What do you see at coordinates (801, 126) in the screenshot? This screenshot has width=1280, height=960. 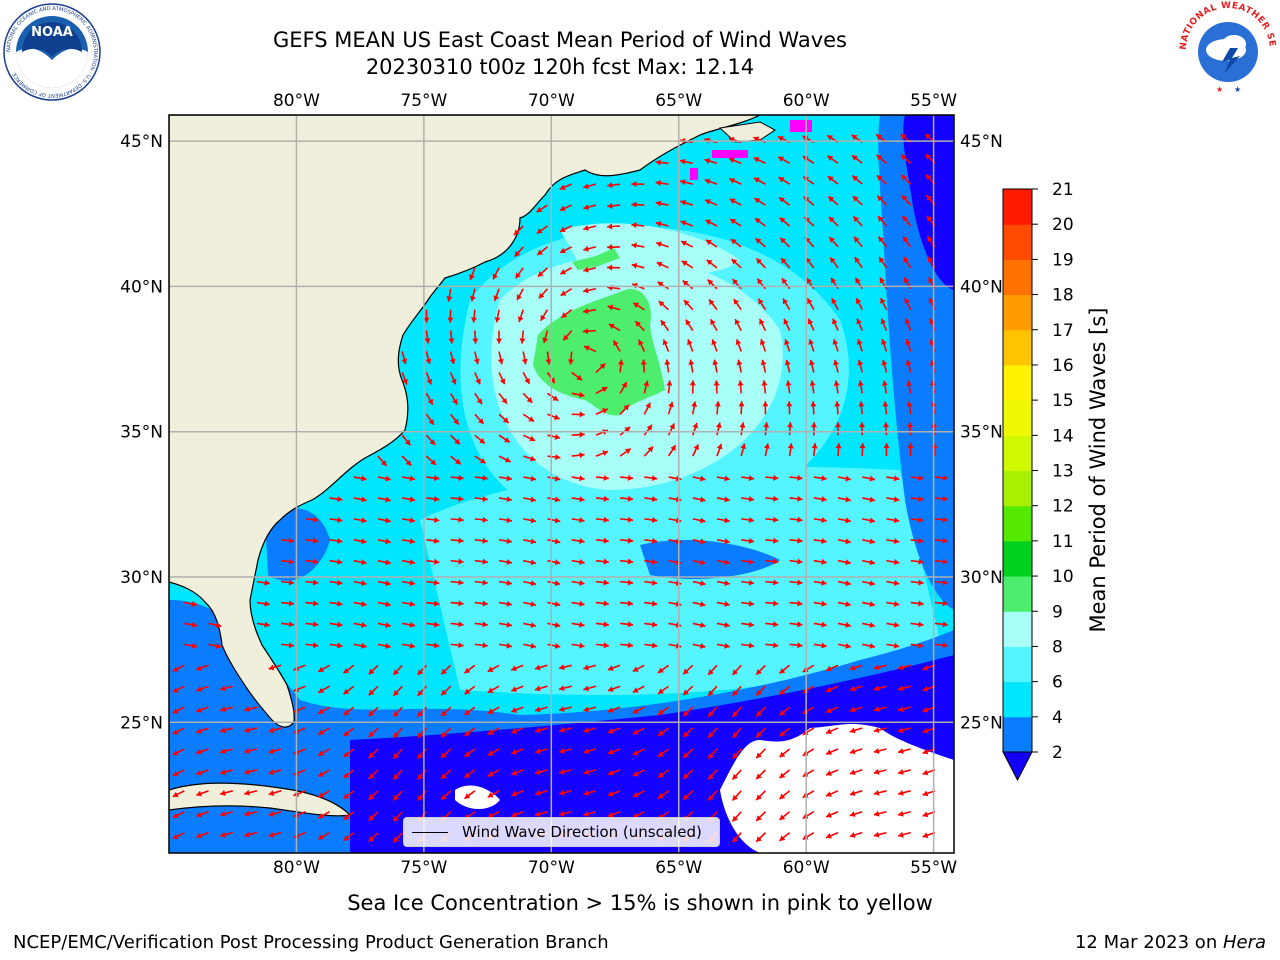 I see `sea-ice-patch` at bounding box center [801, 126].